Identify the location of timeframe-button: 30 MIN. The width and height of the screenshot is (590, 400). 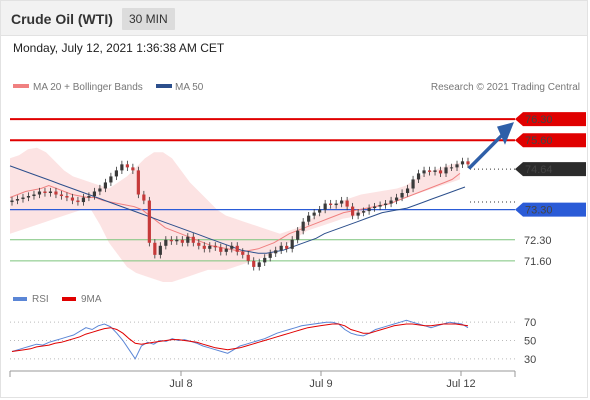
(148, 19).